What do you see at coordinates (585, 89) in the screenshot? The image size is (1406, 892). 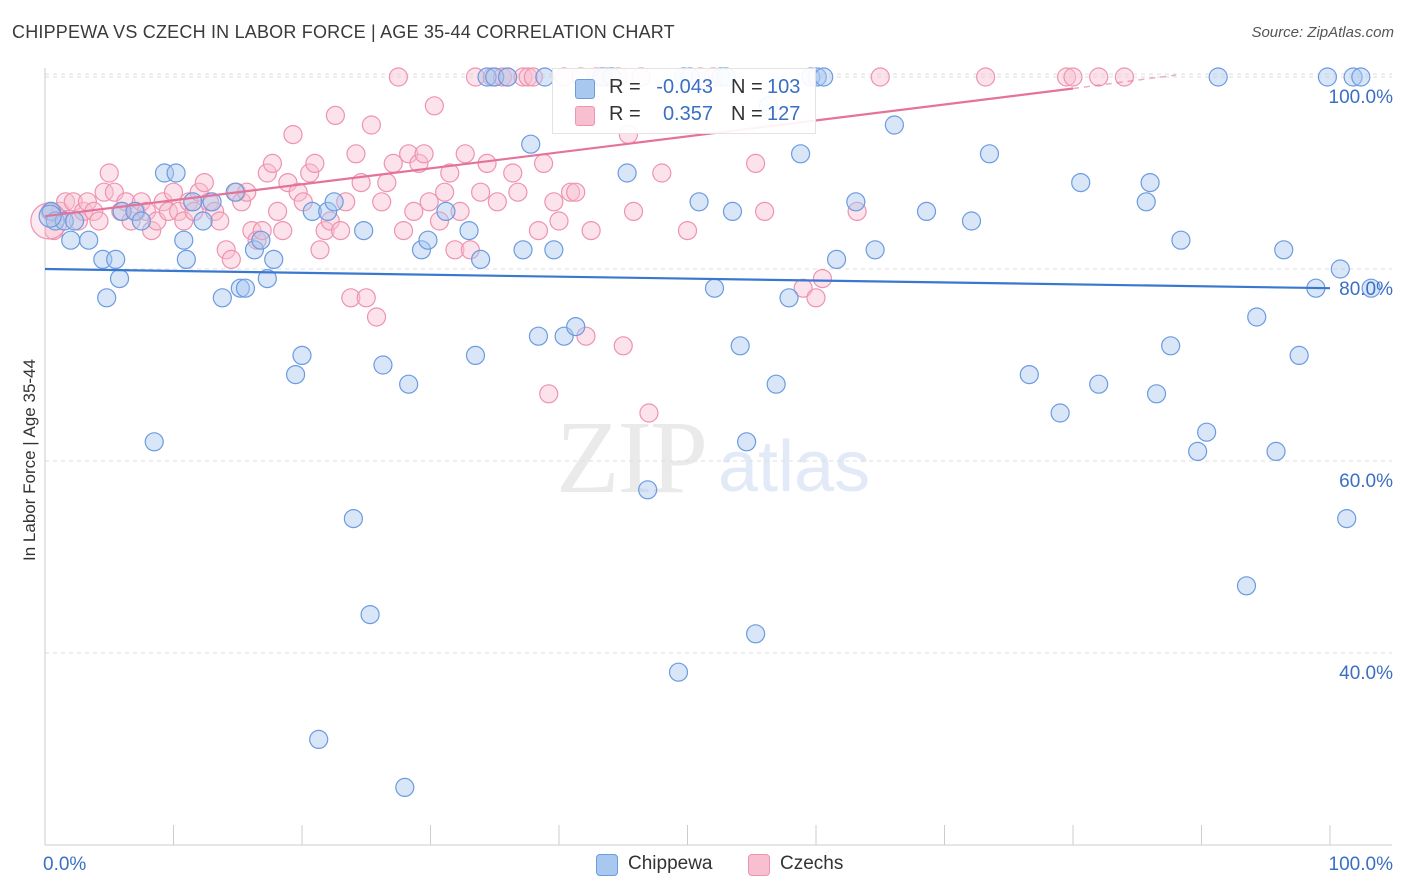 I see `chippewa-swatch` at bounding box center [585, 89].